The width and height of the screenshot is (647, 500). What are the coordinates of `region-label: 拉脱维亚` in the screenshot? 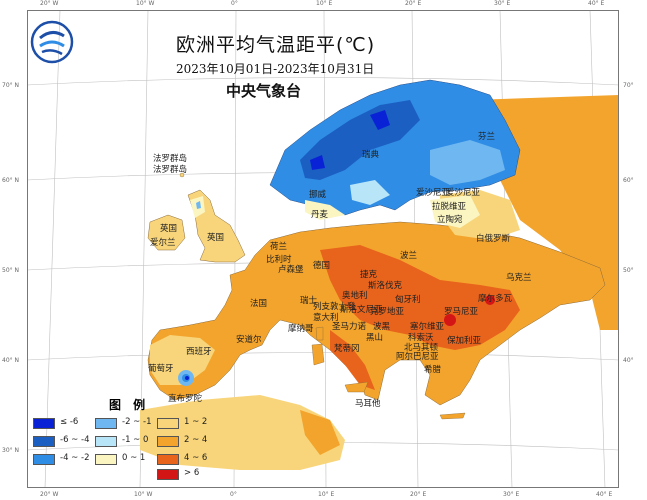 It's located at (449, 207).